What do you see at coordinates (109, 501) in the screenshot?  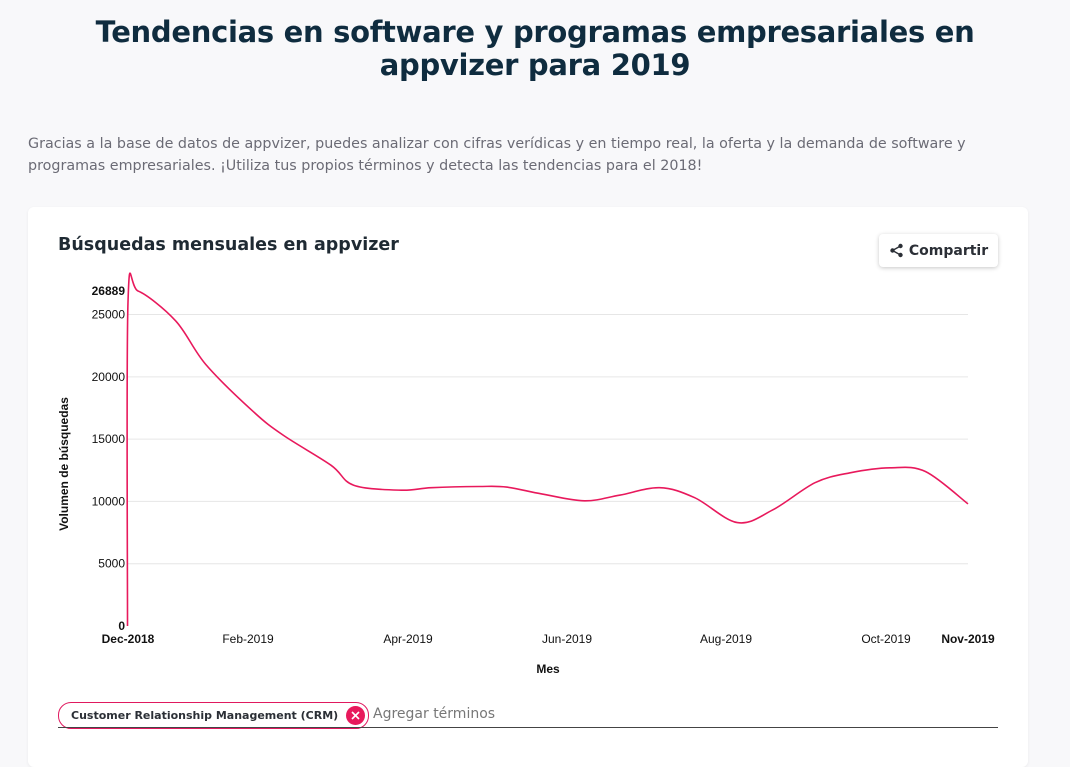 I see `y-tick-label: 10000` at bounding box center [109, 501].